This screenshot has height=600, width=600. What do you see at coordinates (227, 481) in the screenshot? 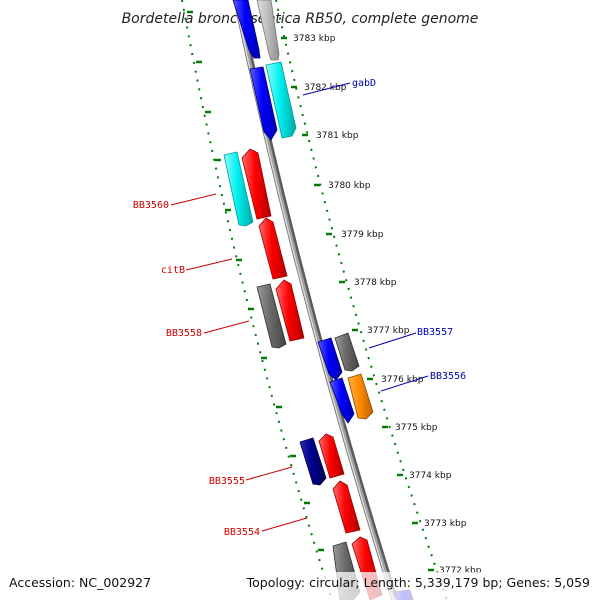
I see `gene-label-bb3555: BB3555` at bounding box center [227, 481].